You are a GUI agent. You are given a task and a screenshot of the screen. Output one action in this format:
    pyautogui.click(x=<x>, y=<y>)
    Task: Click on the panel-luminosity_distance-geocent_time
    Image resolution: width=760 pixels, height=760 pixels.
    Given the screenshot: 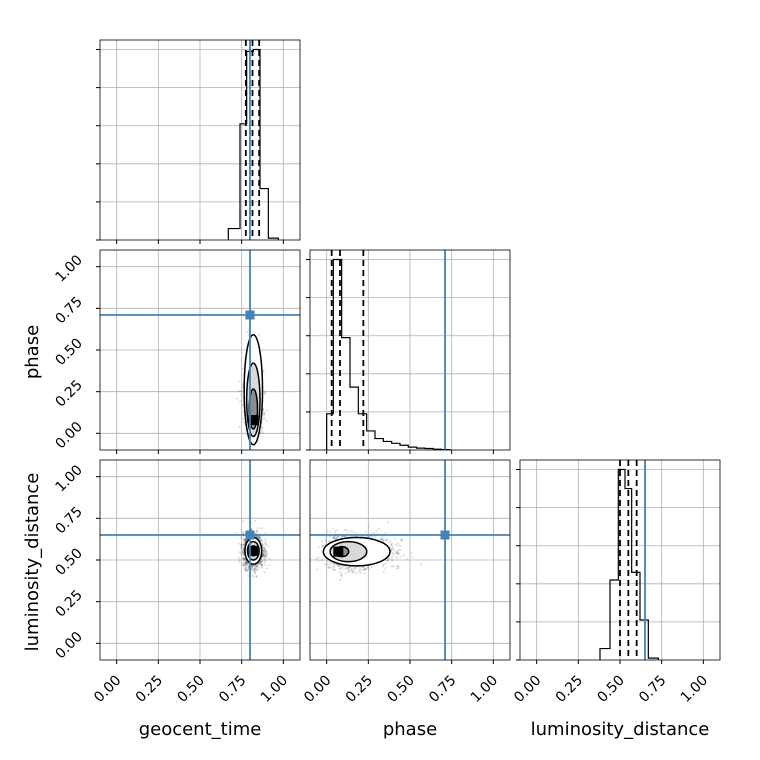 What is the action you would take?
    pyautogui.click(x=198, y=561)
    